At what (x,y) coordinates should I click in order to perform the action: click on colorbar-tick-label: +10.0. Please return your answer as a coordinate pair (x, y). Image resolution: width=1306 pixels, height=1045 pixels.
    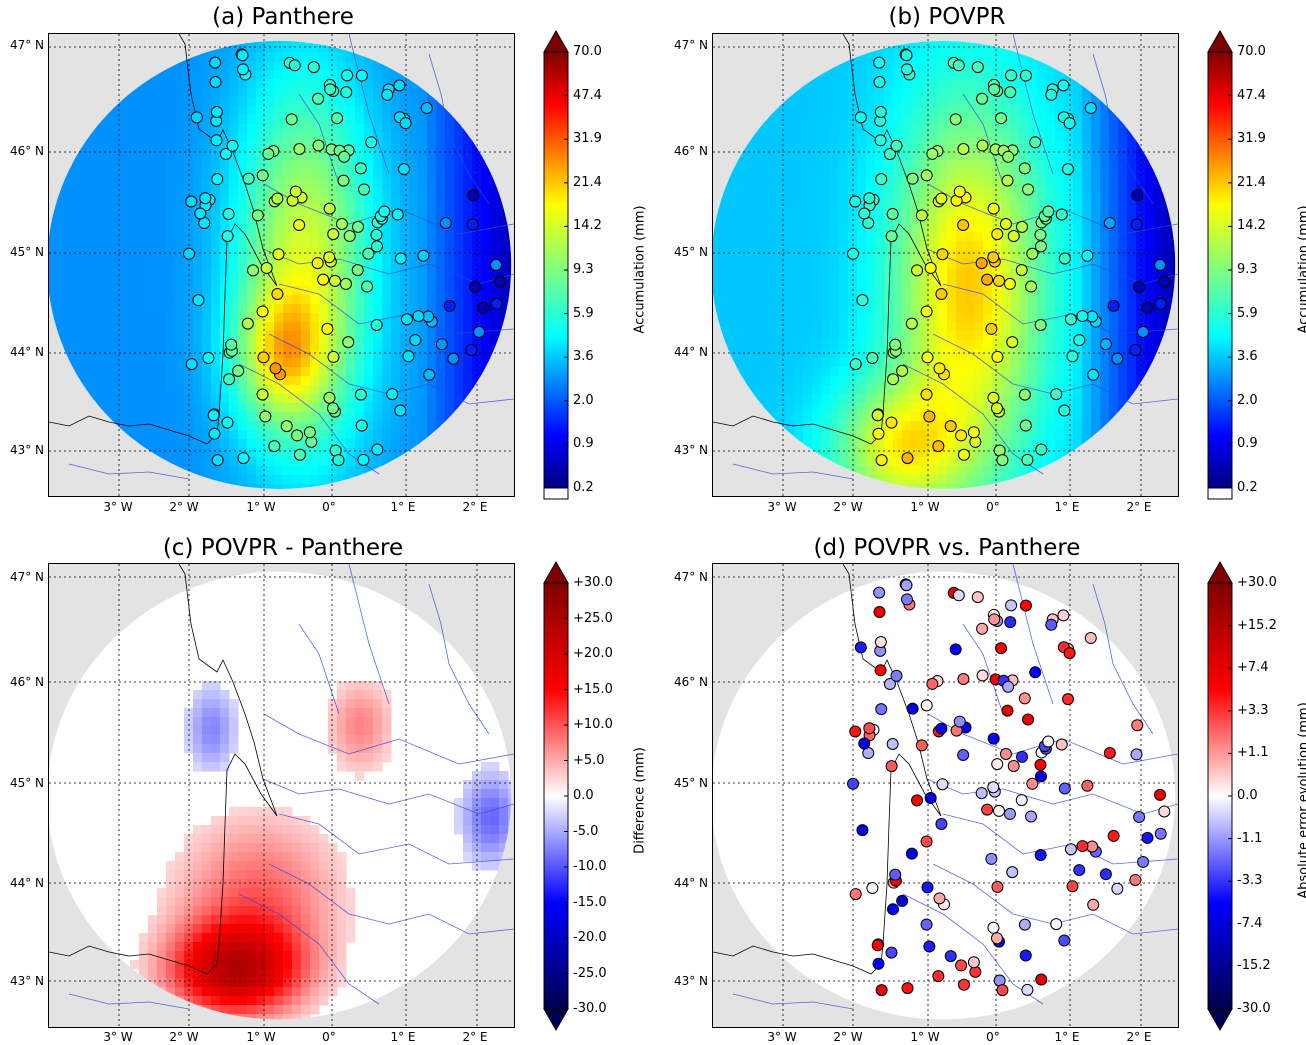
    Looking at the image, I should click on (593, 724).